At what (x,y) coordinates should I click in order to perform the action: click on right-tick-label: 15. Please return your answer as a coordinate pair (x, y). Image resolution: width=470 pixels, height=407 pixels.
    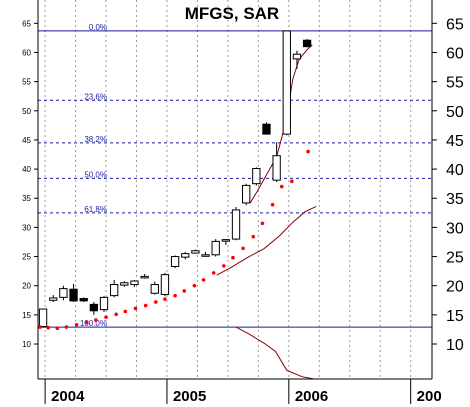
    Looking at the image, I should click on (455, 316).